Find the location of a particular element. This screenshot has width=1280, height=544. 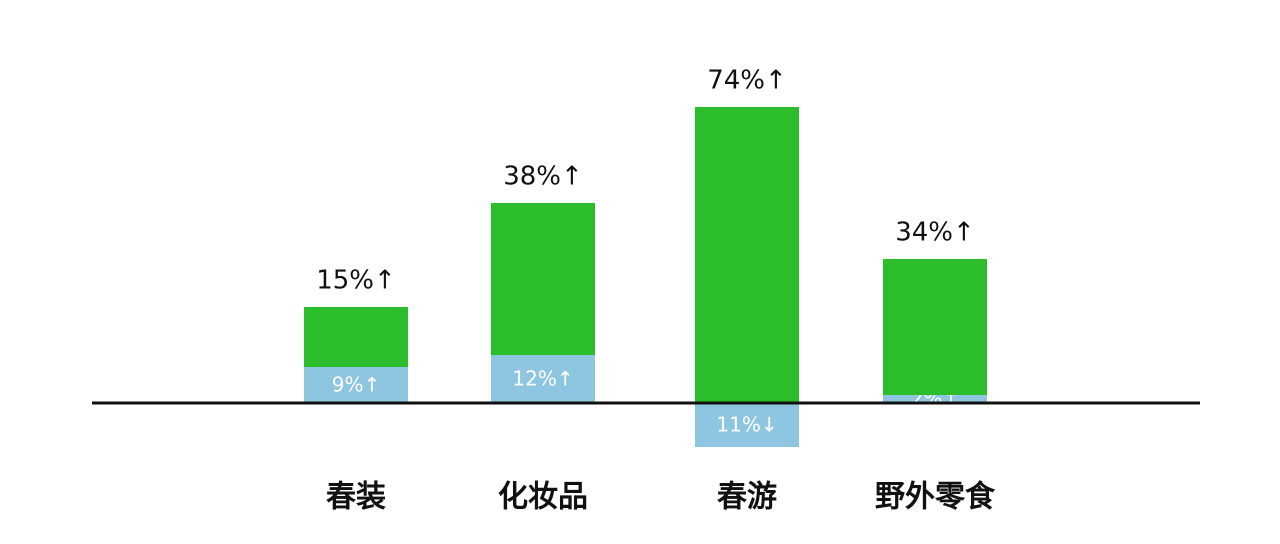

value-label: 12%↑ is located at coordinates (542, 379).